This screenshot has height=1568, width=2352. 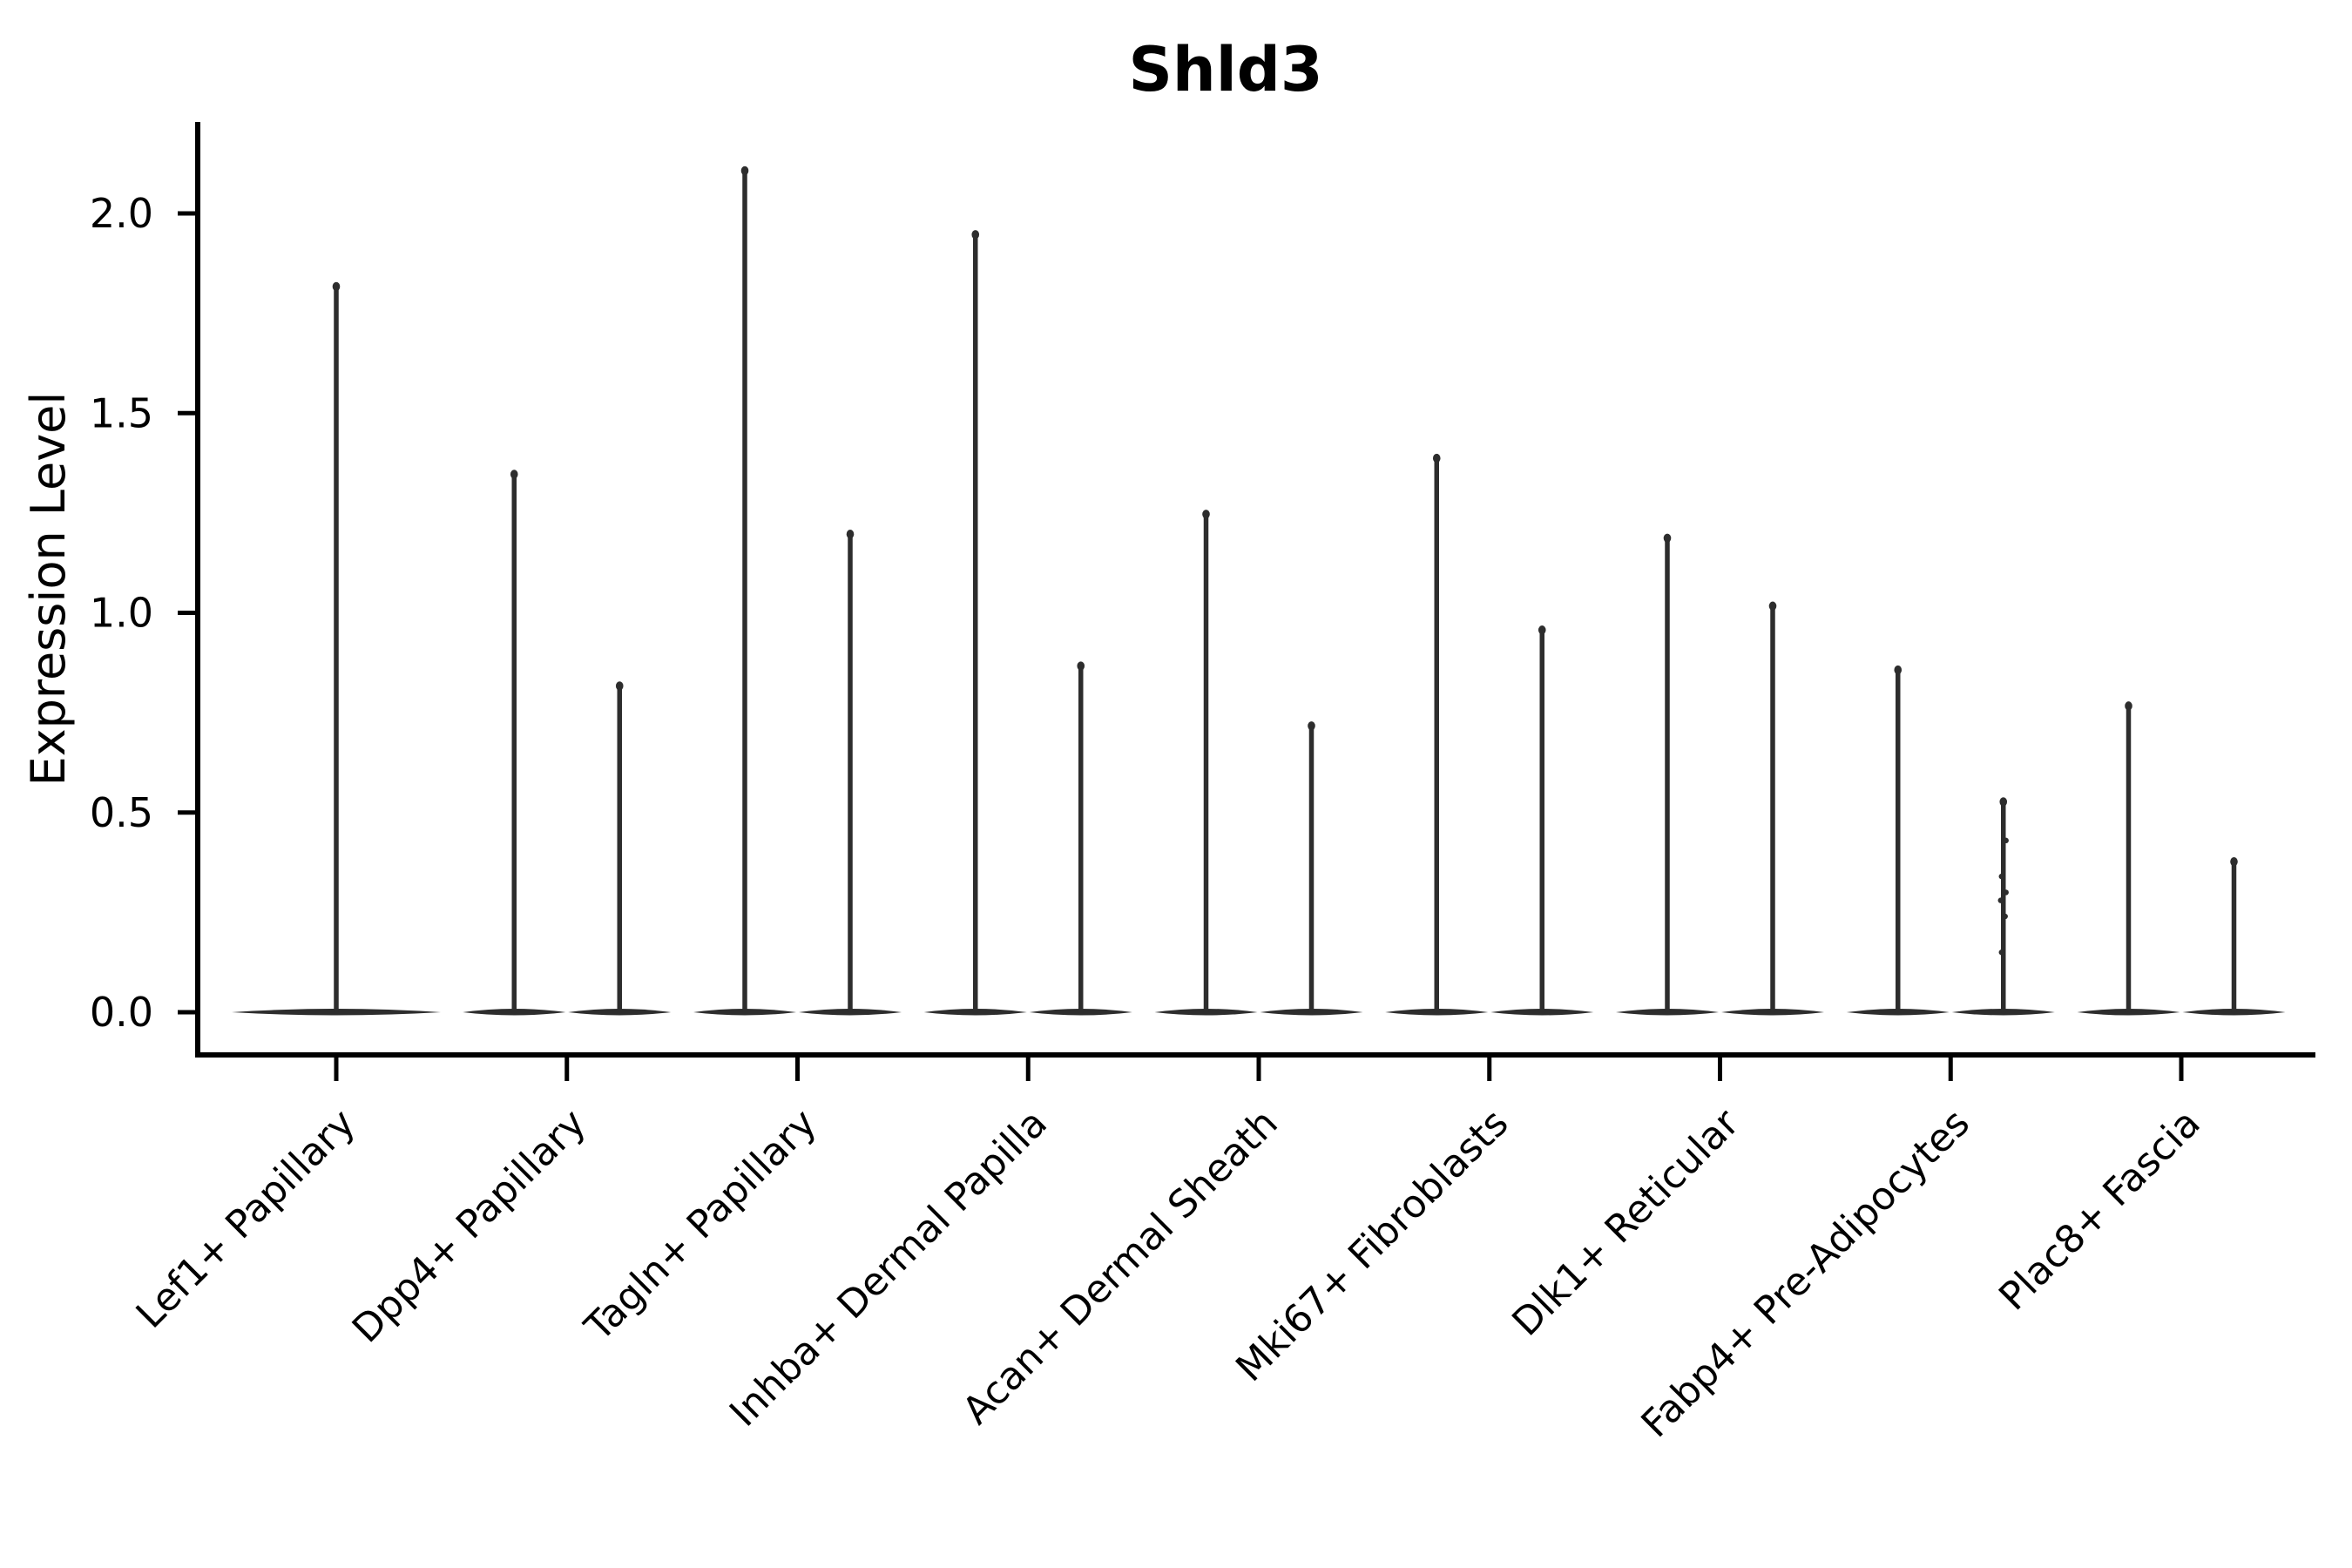 What do you see at coordinates (246, 1219) in the screenshot?
I see `x-tick-label: Lef1+ Papillary` at bounding box center [246, 1219].